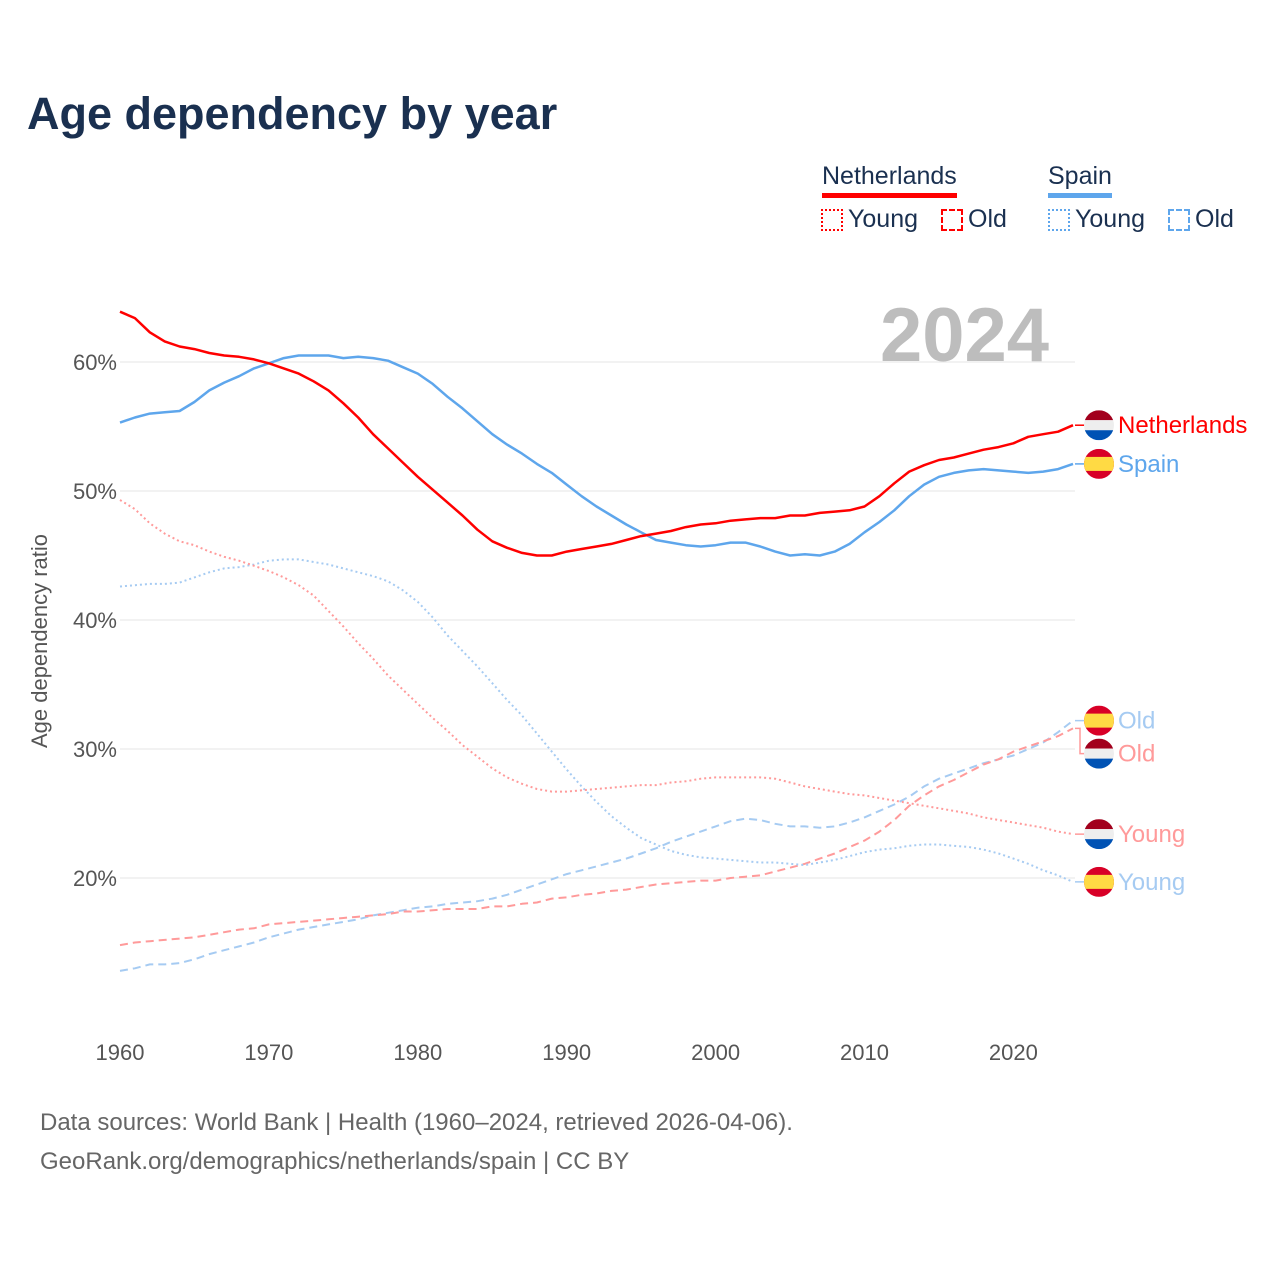 The height and width of the screenshot is (1280, 1280). Describe the element at coordinates (864, 1052) in the screenshot. I see `x-tick-label: 2010` at that location.